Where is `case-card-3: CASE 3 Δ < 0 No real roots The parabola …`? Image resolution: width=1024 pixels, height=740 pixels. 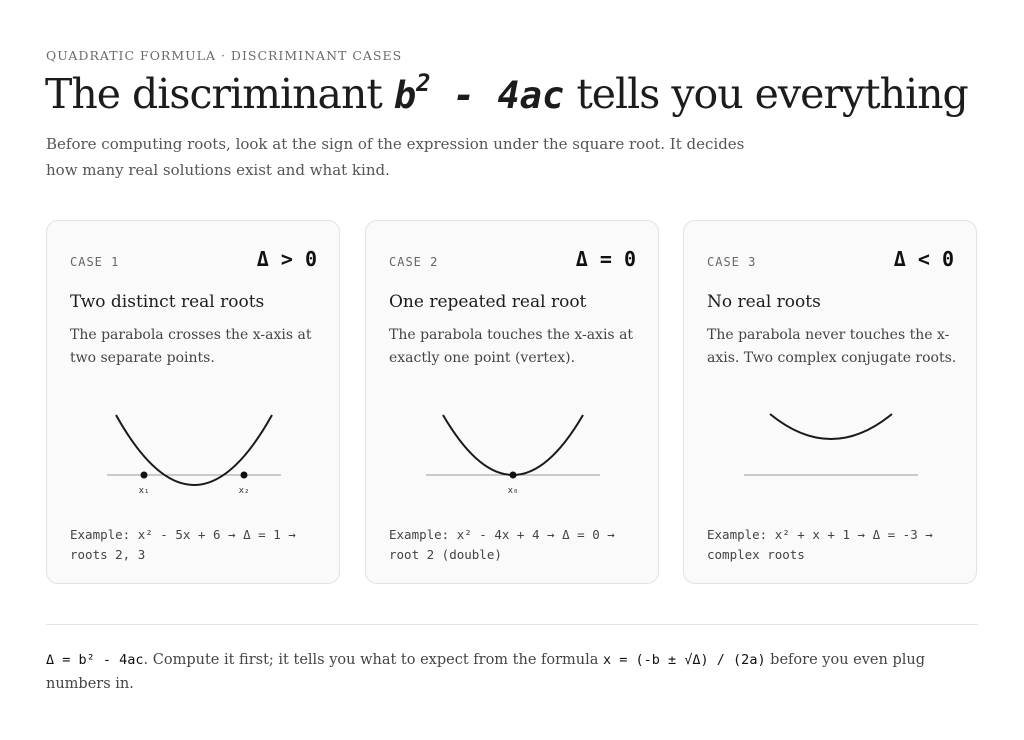
case-card-3: CASE 3 Δ < 0 No real roots The parabola … is located at coordinates (830, 402).